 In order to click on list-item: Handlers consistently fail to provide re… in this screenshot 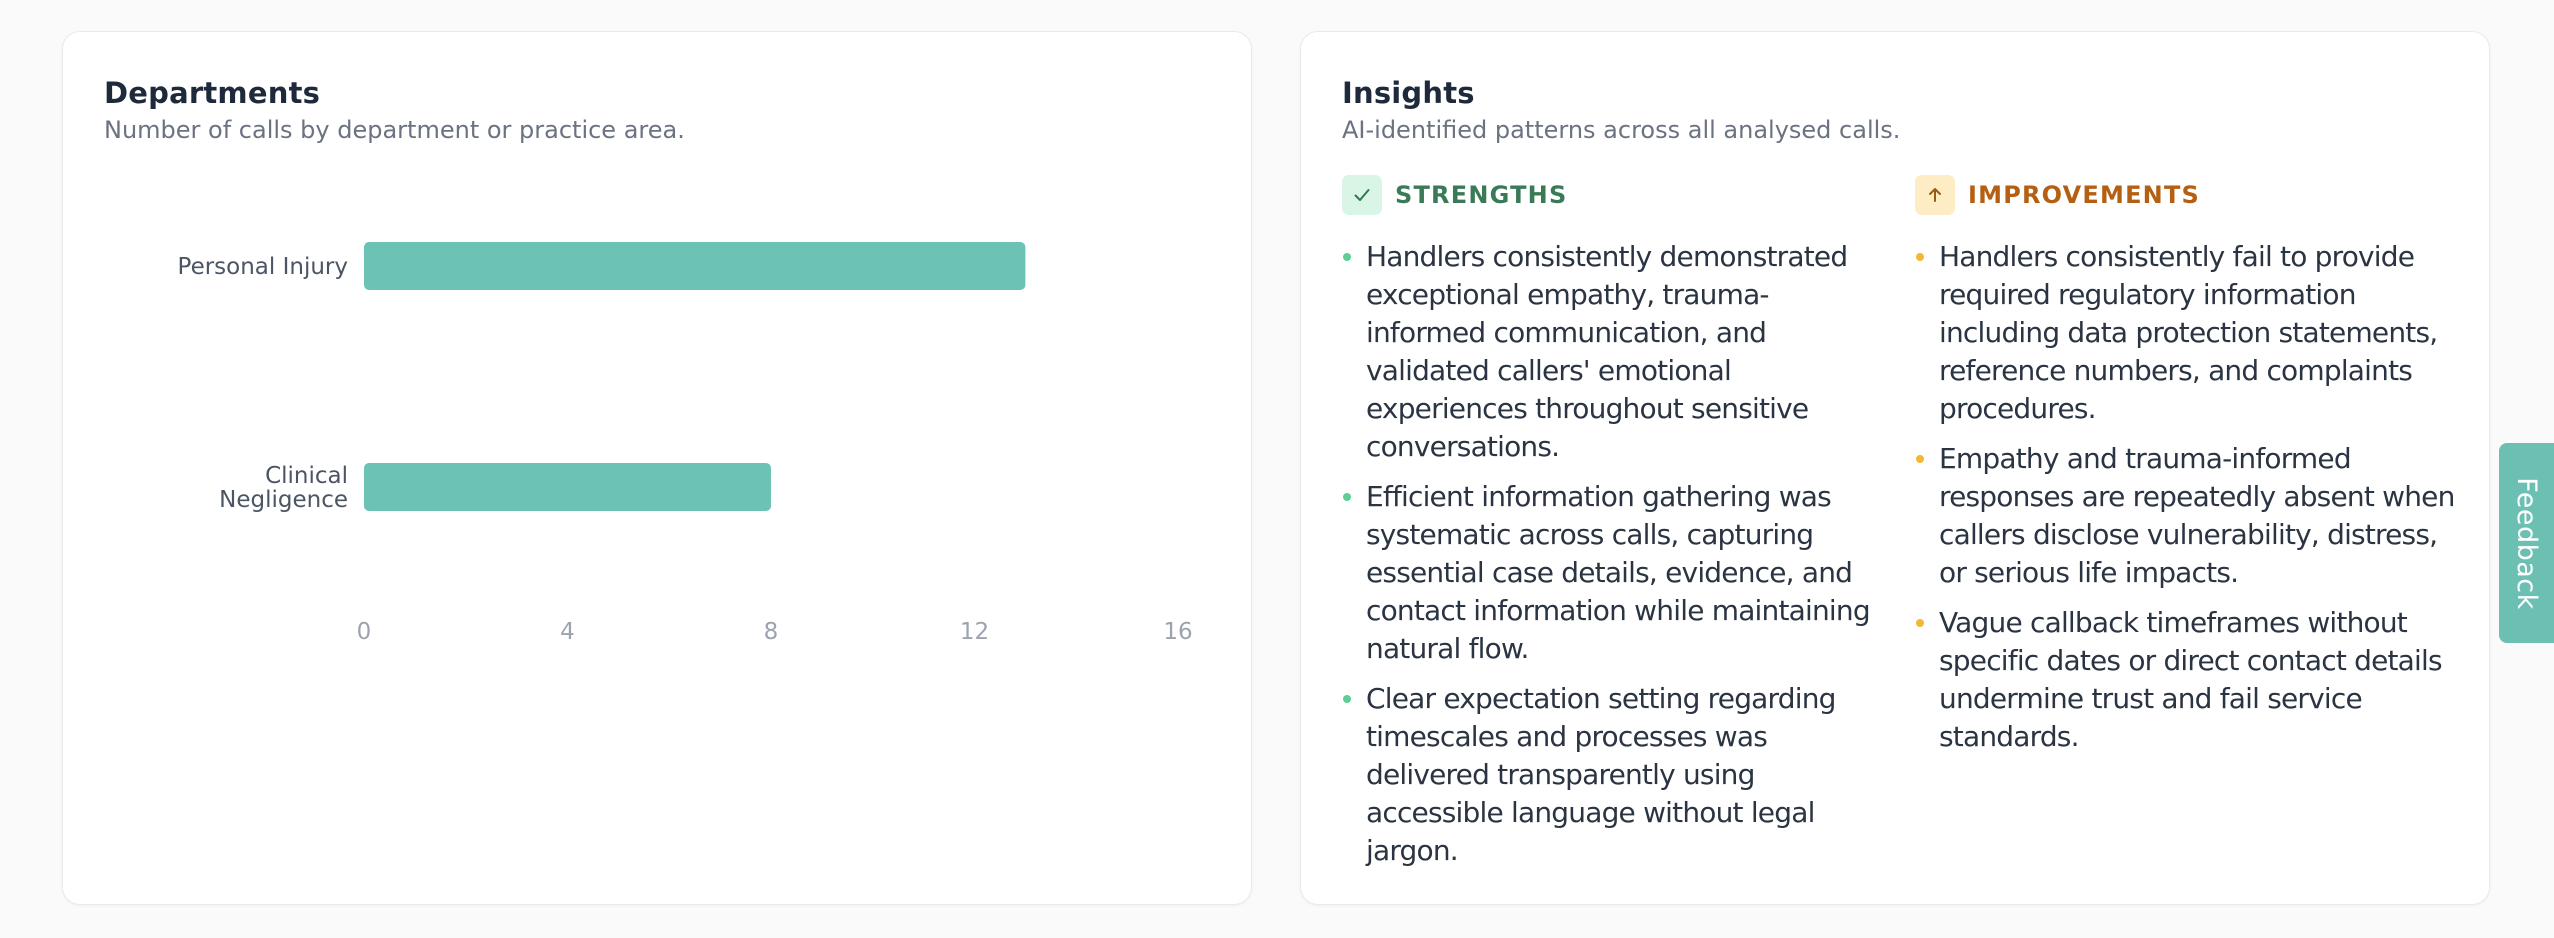, I will do `click(2185, 333)`.